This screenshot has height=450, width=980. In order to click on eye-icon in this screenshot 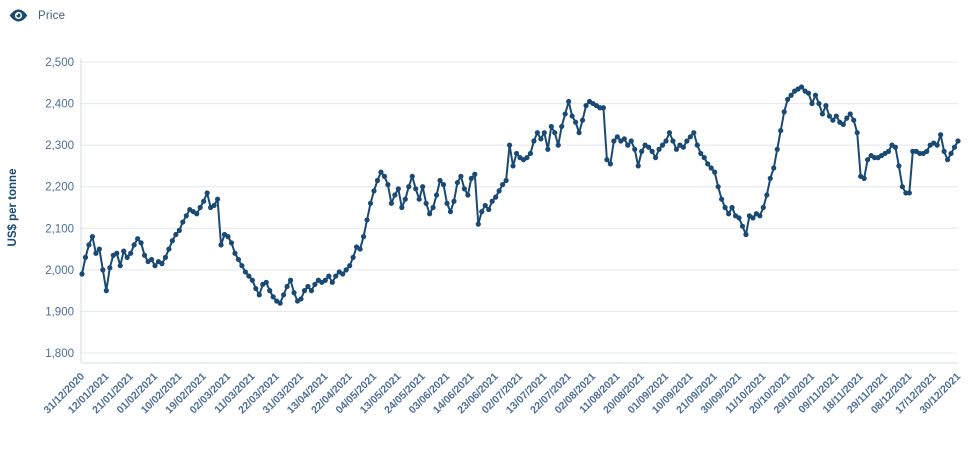, I will do `click(18, 15)`.